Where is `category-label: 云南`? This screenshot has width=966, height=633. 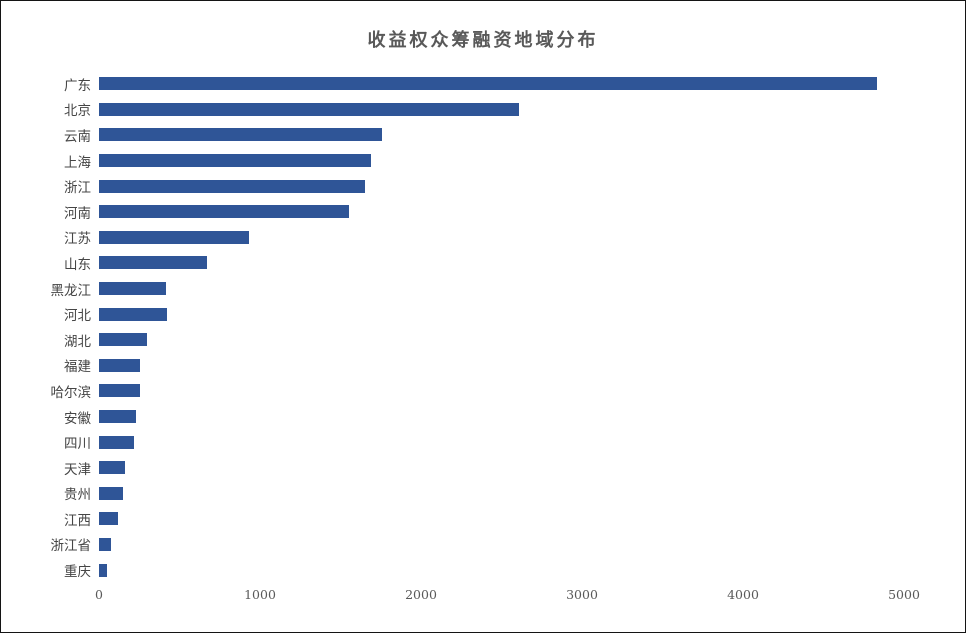
category-label: 云南 is located at coordinates (77, 136).